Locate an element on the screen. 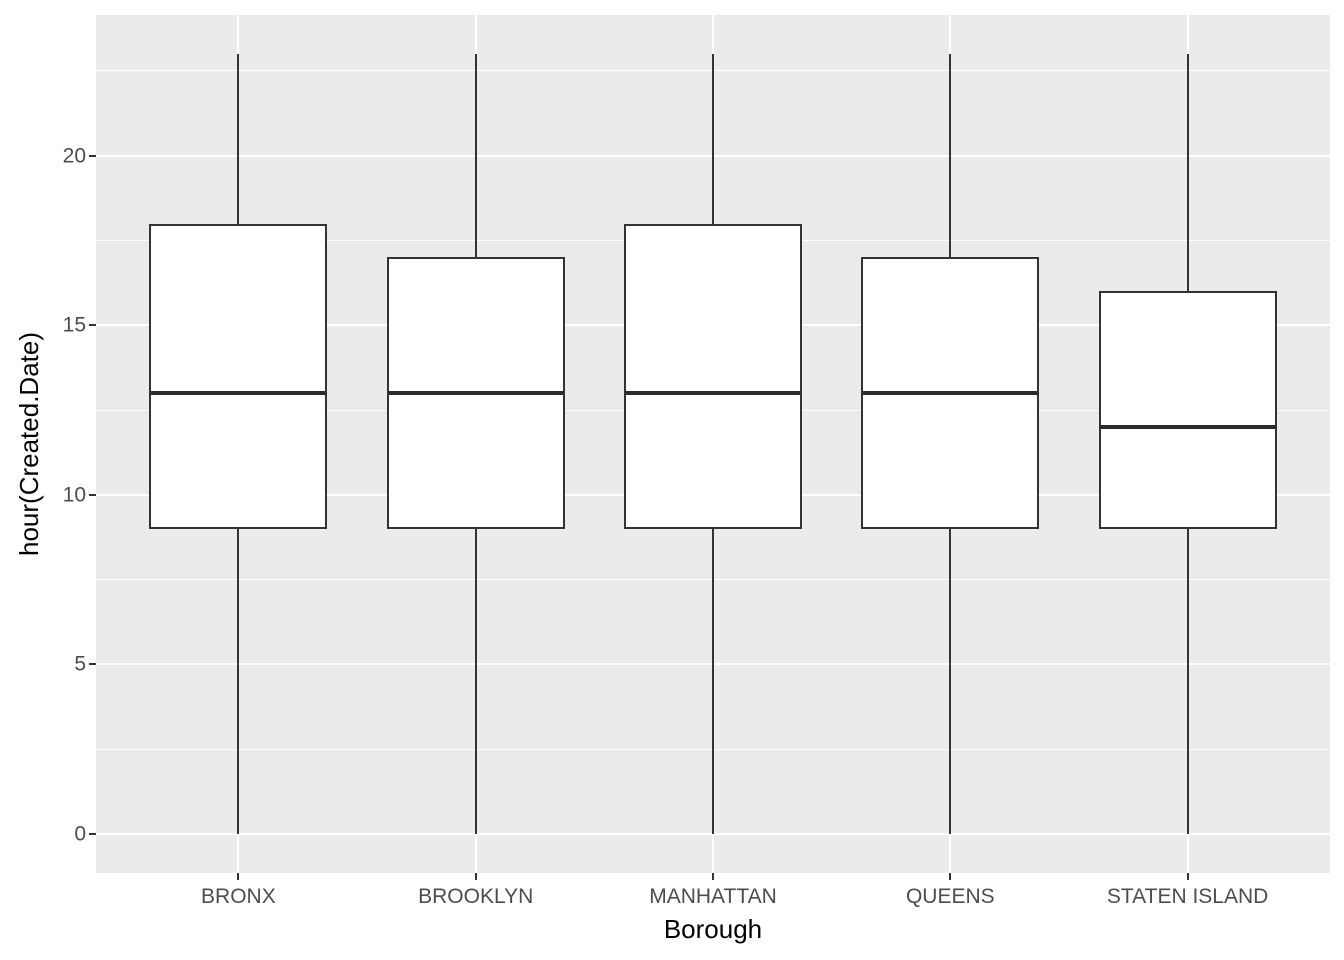 The image size is (1344, 960). x-tick-label: MANHATTAN is located at coordinates (713, 896).